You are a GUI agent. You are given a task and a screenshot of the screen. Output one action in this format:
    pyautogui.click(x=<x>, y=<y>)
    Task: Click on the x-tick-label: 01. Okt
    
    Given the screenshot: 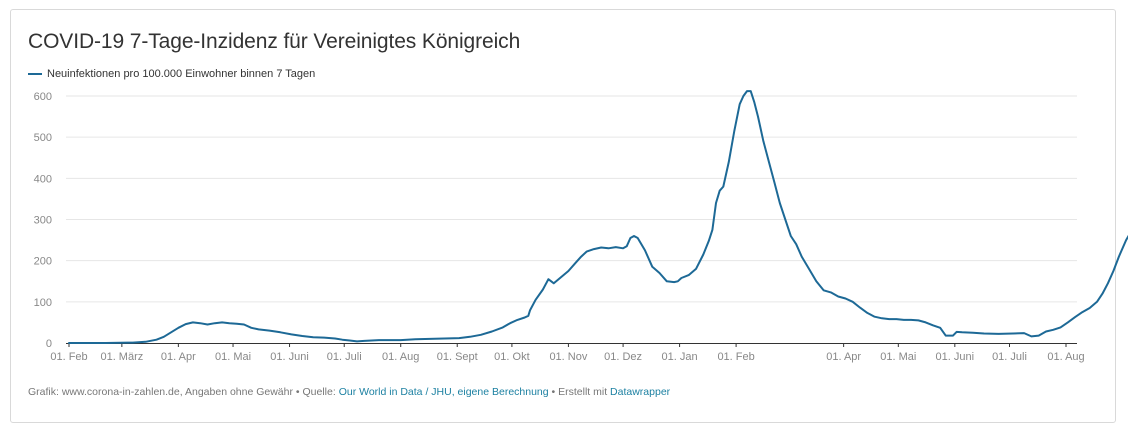 What is the action you would take?
    pyautogui.click(x=511, y=357)
    